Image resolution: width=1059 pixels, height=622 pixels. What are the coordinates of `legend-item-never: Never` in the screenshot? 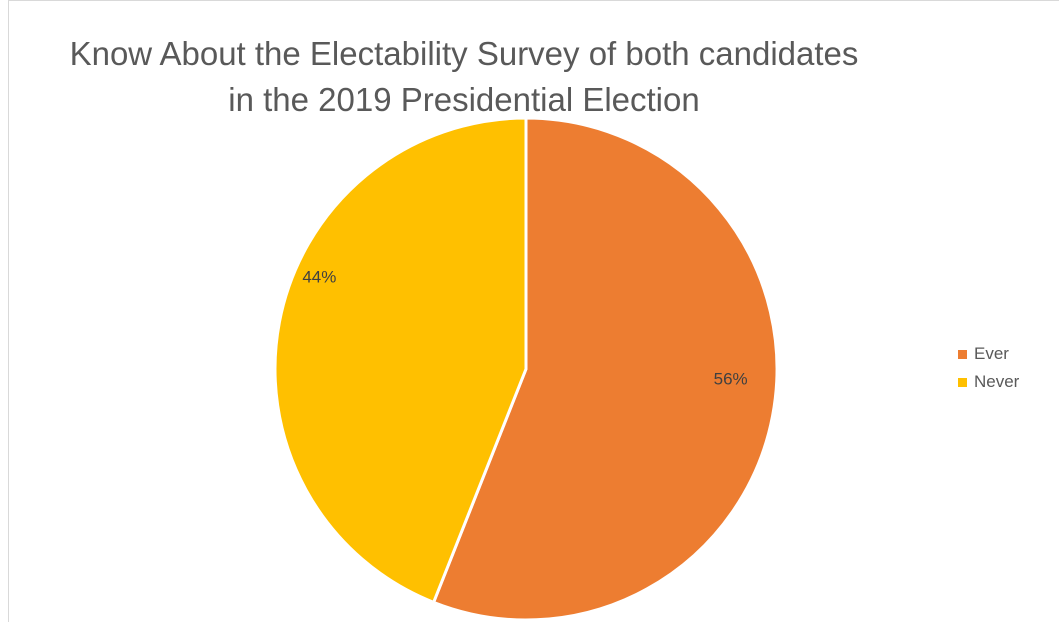 It's located at (988, 382).